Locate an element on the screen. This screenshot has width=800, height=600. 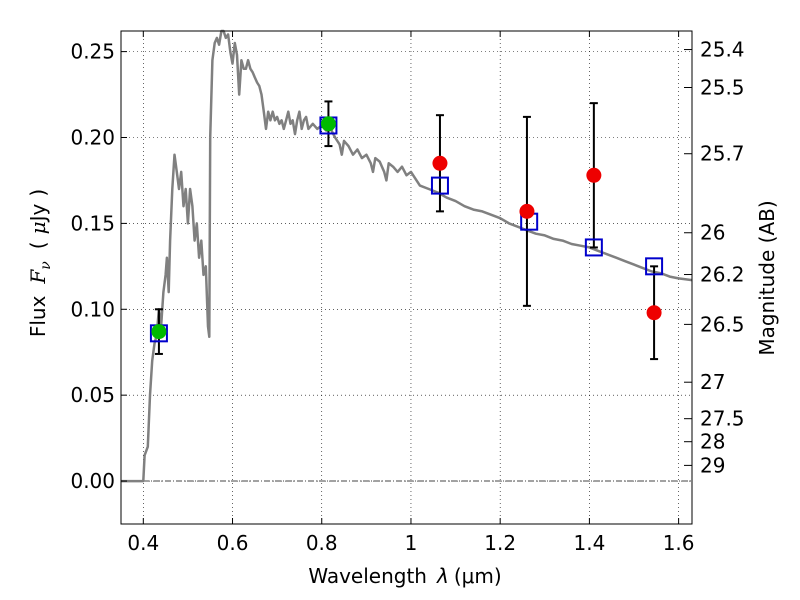
y-axis-title: Flux Fν ( μJy) is located at coordinates (40, 263).